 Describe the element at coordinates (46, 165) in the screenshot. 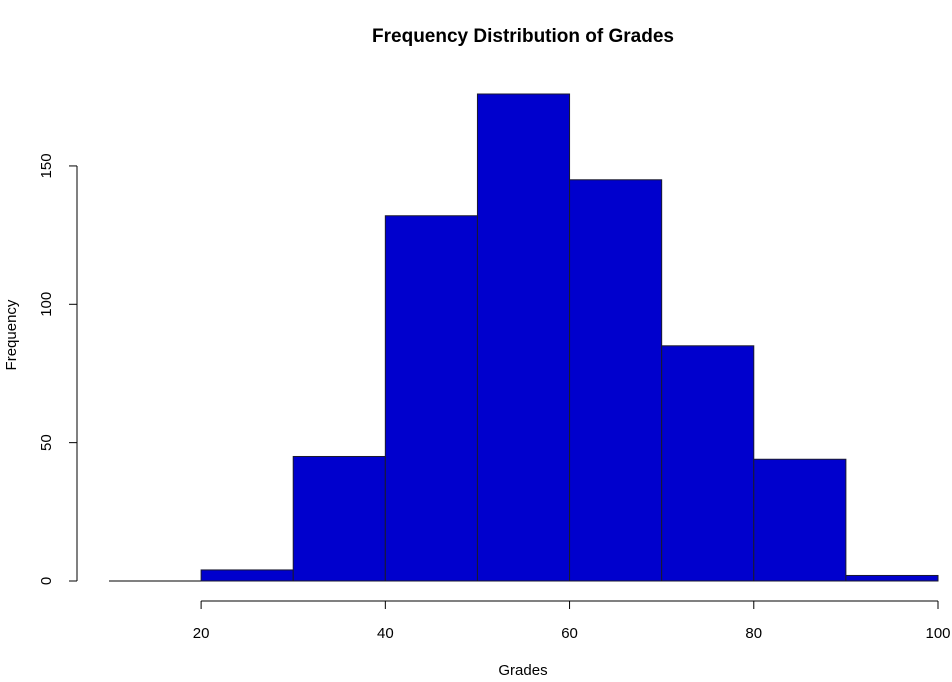

I see `y-tick-label: 150` at that location.